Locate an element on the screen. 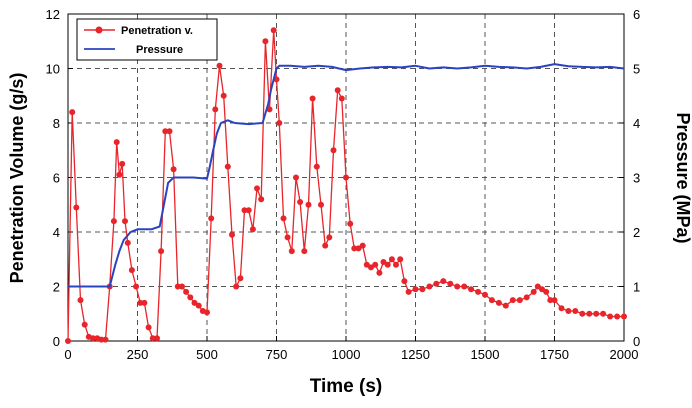 The image size is (692, 408). y-left-tick-label: 2 is located at coordinates (56, 287).